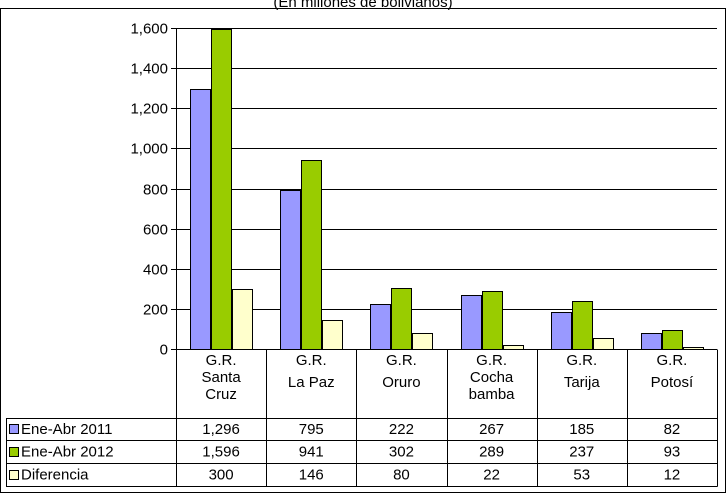  Describe the element at coordinates (672, 429) in the screenshot. I see `data-label: 82` at that location.